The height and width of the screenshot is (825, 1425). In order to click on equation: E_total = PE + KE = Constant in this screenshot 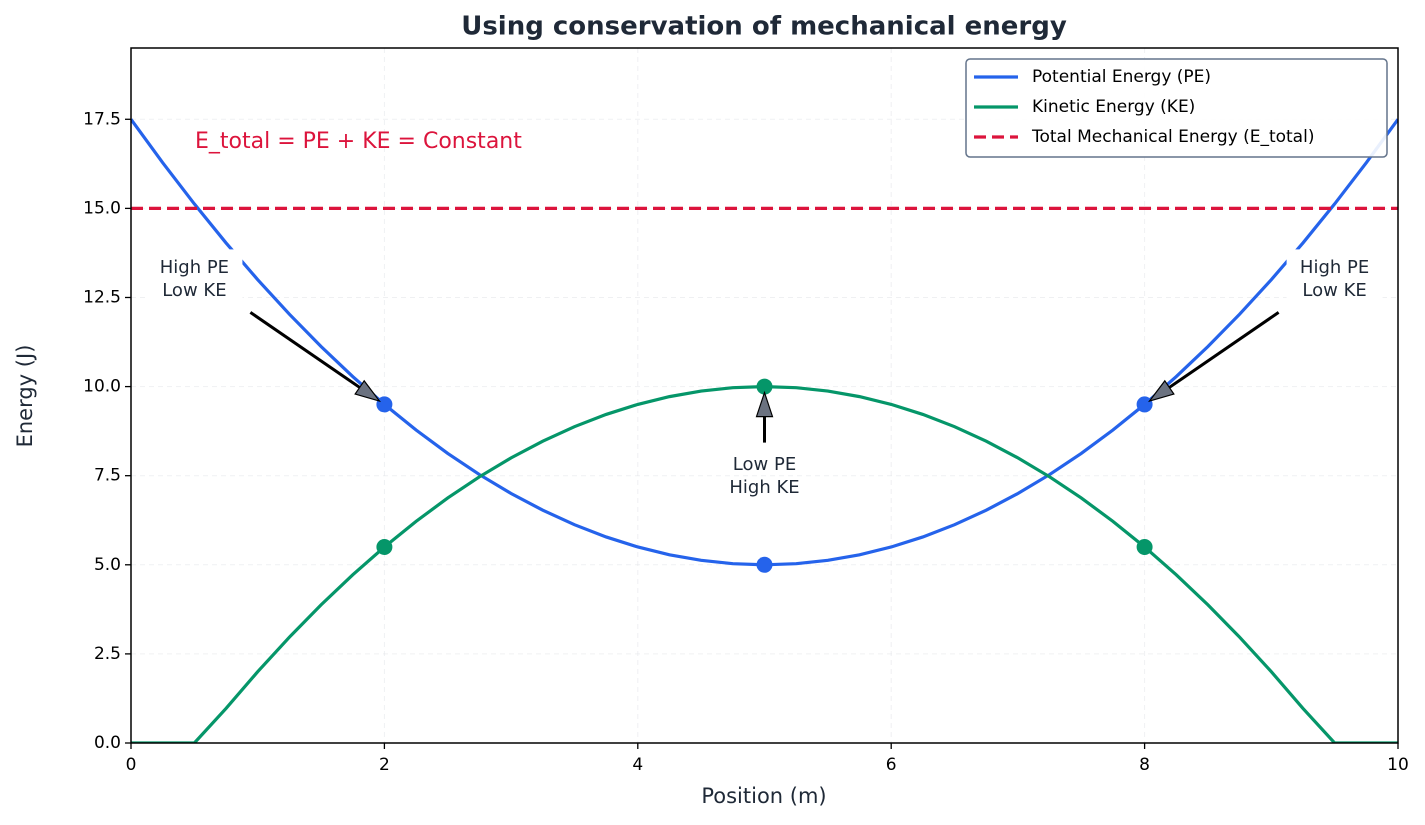, I will do `click(358, 141)`.